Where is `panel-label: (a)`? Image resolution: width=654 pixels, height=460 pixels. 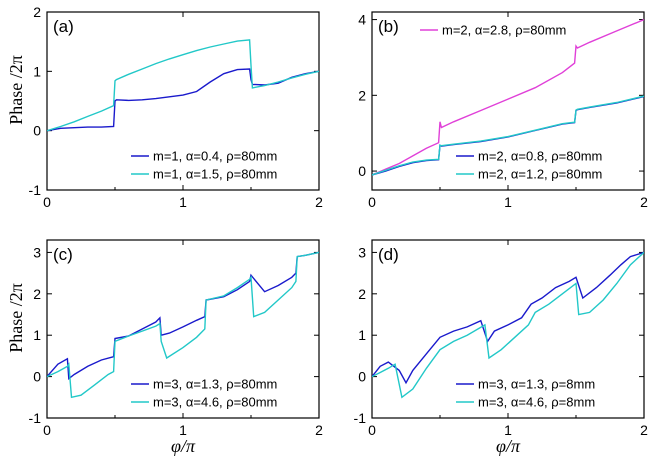
panel-label: (a) is located at coordinates (63, 26).